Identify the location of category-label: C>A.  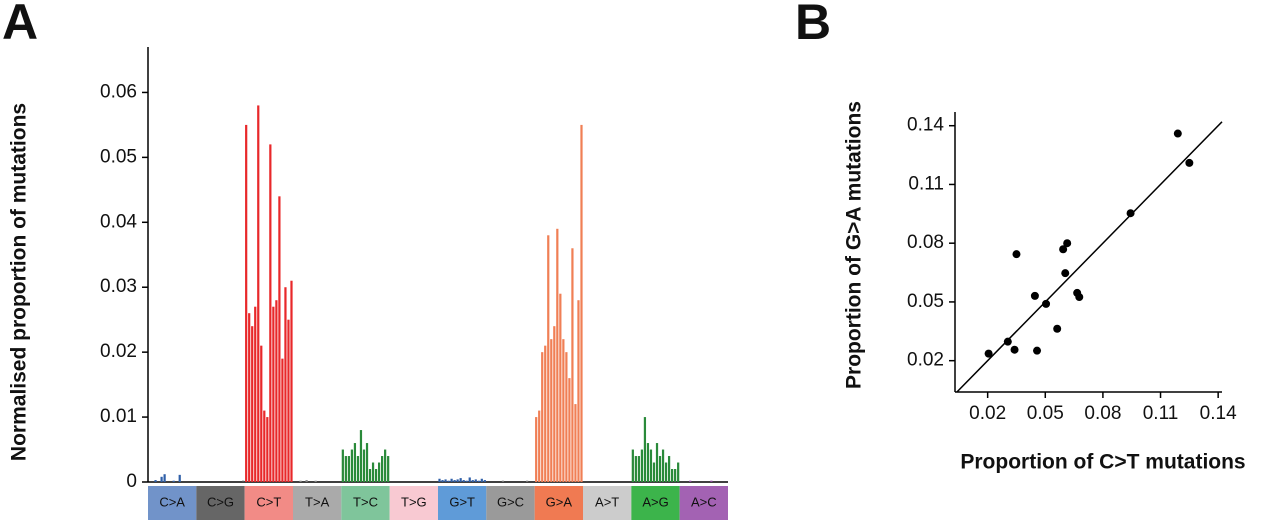
(172, 501).